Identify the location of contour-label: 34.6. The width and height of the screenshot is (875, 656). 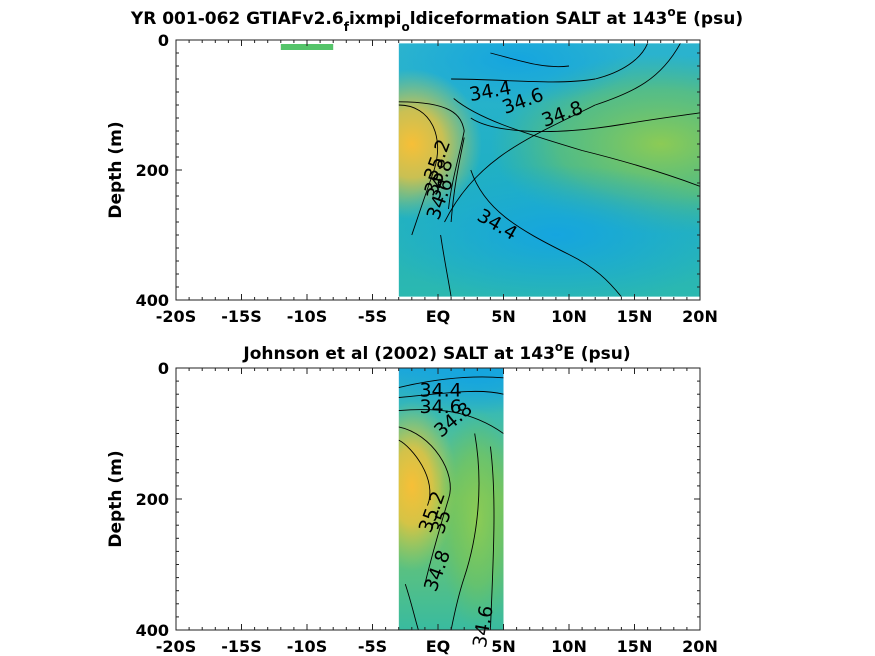
(440, 407).